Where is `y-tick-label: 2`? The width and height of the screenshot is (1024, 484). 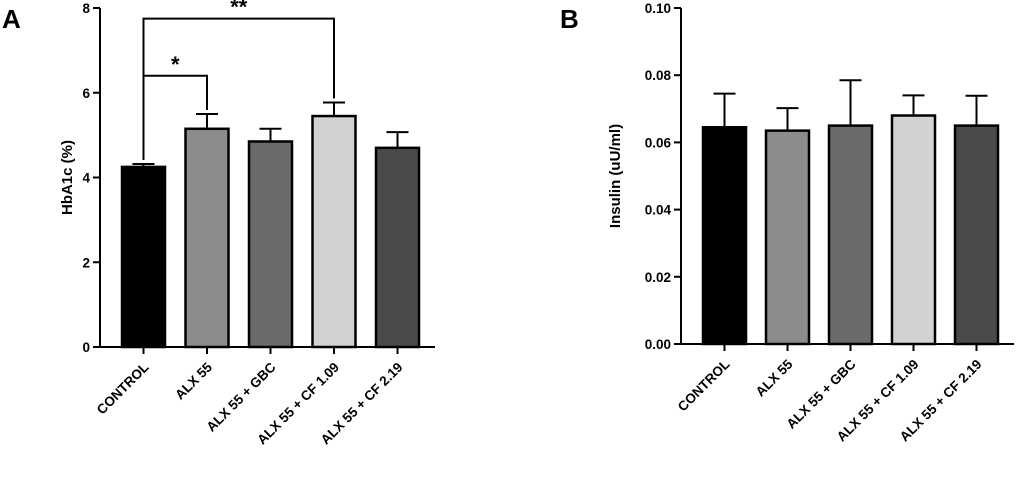
y-tick-label: 2 is located at coordinates (86, 262).